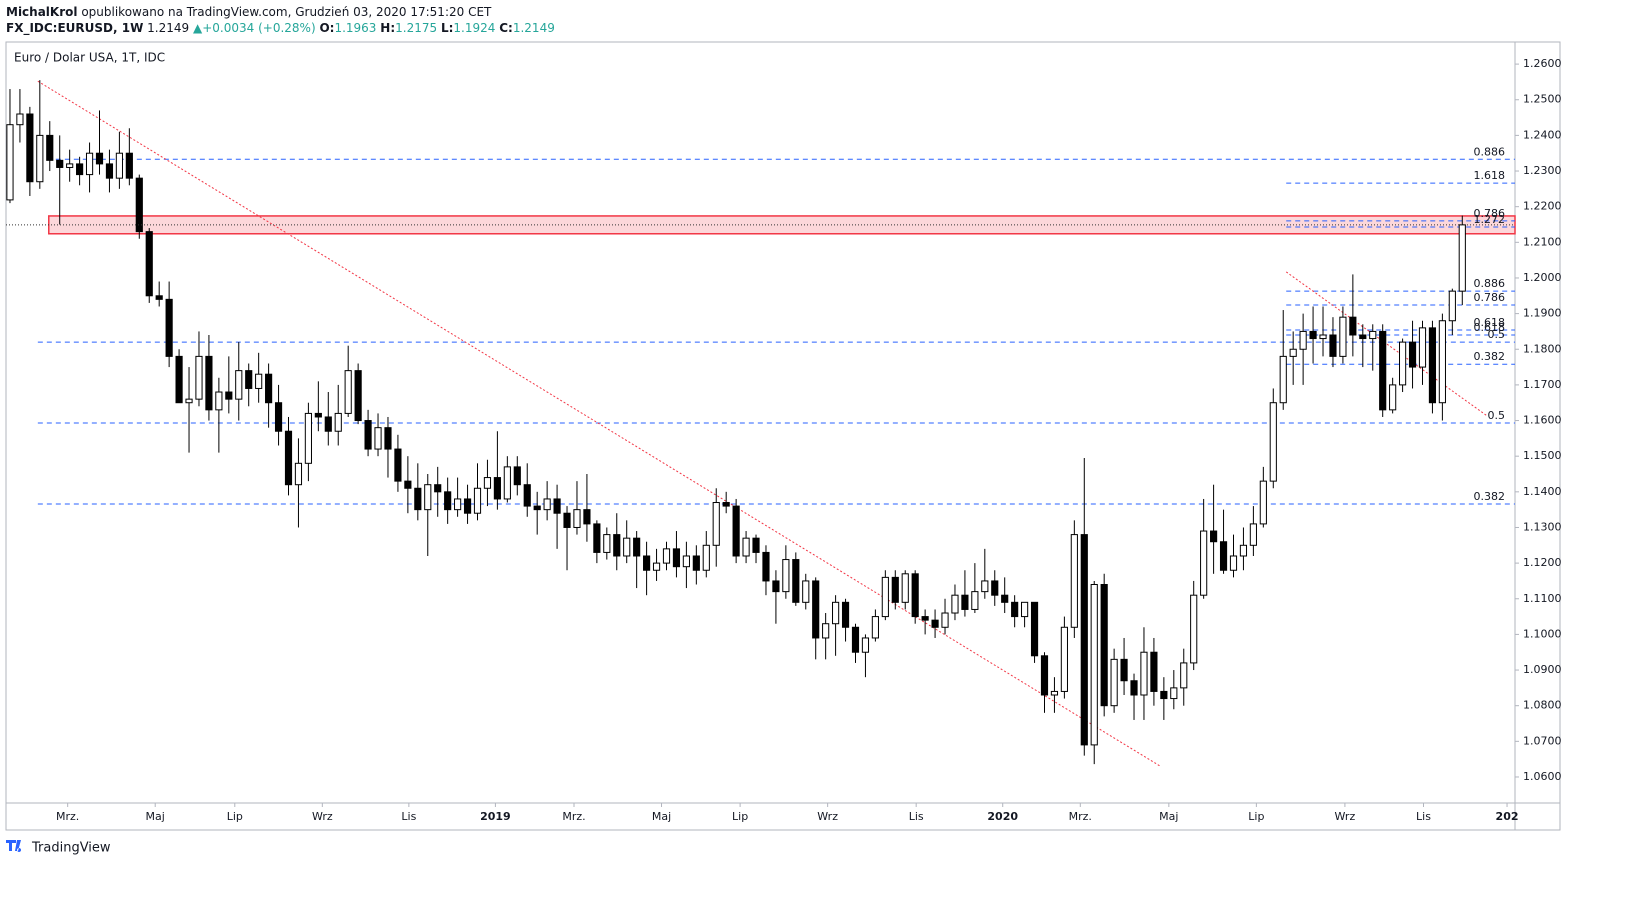  What do you see at coordinates (1386, 343) in the screenshot?
I see `trendline` at bounding box center [1386, 343].